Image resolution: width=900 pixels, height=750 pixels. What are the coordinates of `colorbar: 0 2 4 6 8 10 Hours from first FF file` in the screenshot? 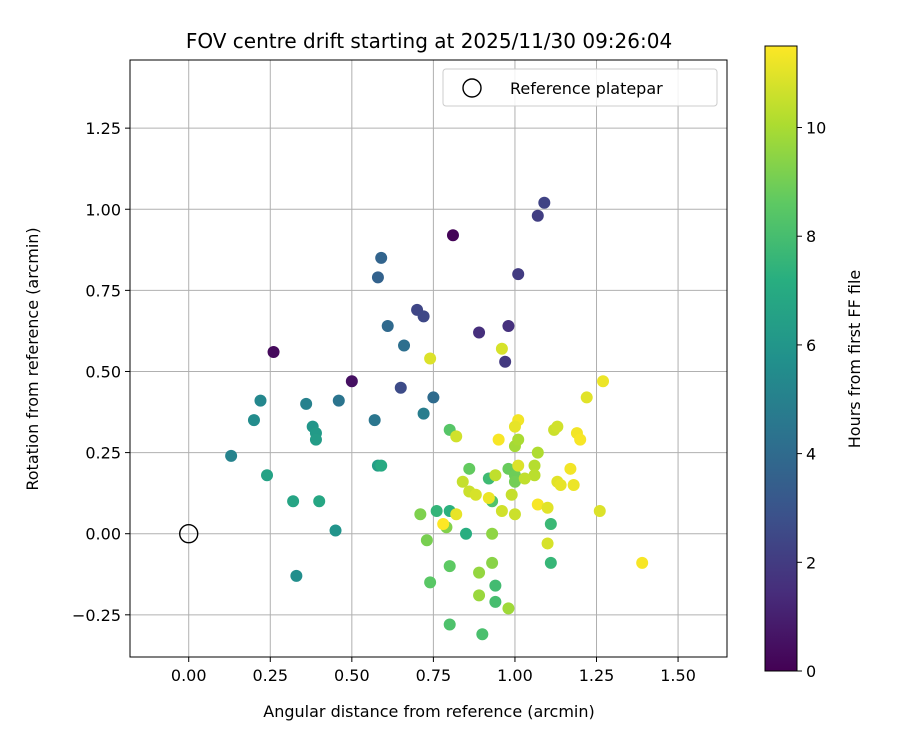 It's located at (814, 363).